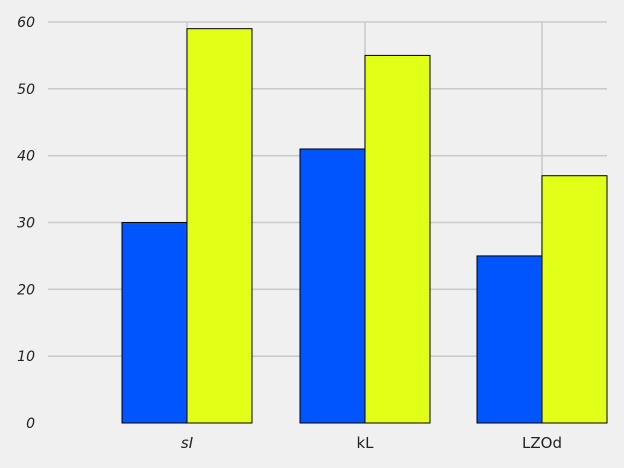 The width and height of the screenshot is (624, 468). I want to click on y-tick-label: 0, so click(30, 424).